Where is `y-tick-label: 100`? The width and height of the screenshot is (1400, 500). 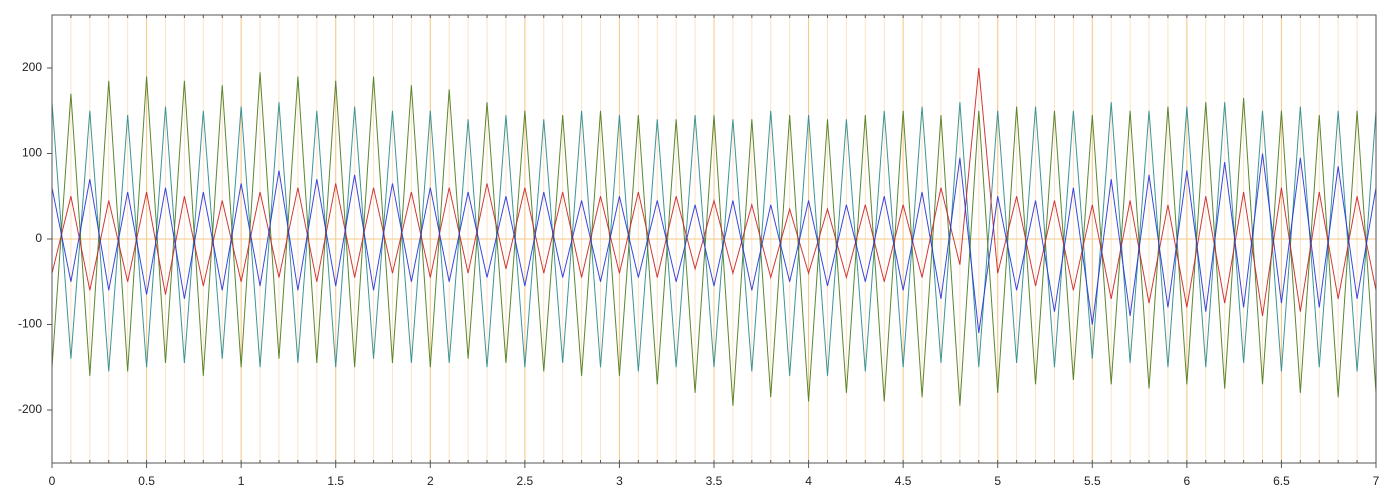
y-tick-label: 100 is located at coordinates (32, 153).